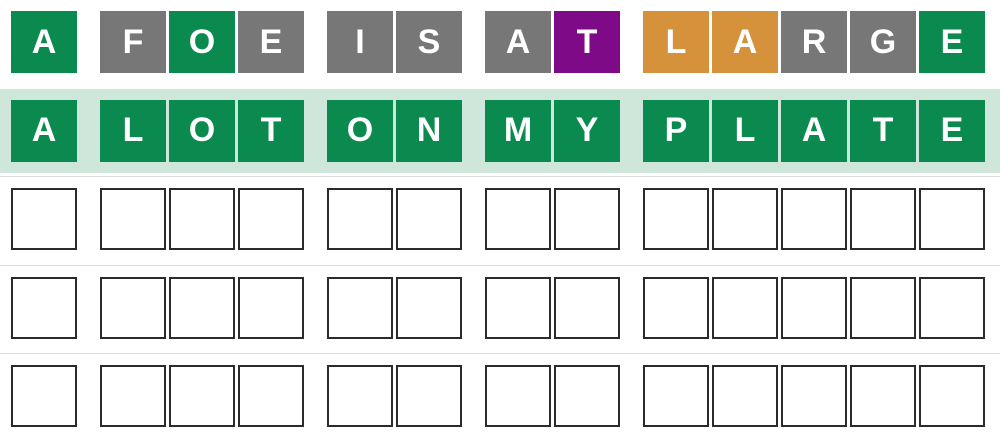 This screenshot has width=1000, height=440. Describe the element at coordinates (518, 130) in the screenshot. I see `letter-tile: M` at that location.